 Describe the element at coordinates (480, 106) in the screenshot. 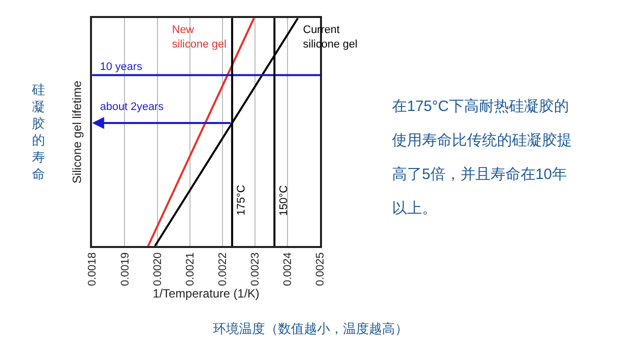

I see `text: 在175°C下高耐热硅凝胶的` at that location.